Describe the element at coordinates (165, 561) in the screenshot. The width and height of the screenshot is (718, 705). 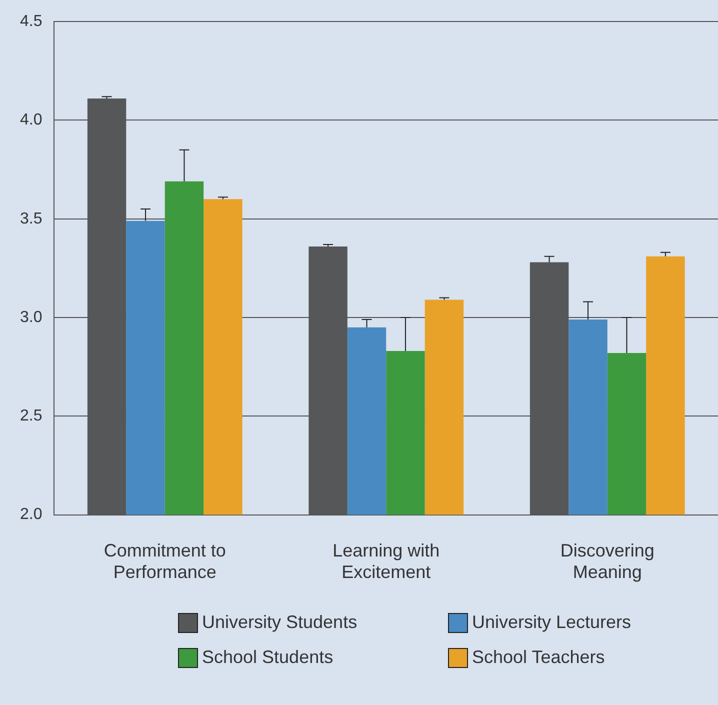
I see `x-tick-label: Commitment to Performance` at that location.